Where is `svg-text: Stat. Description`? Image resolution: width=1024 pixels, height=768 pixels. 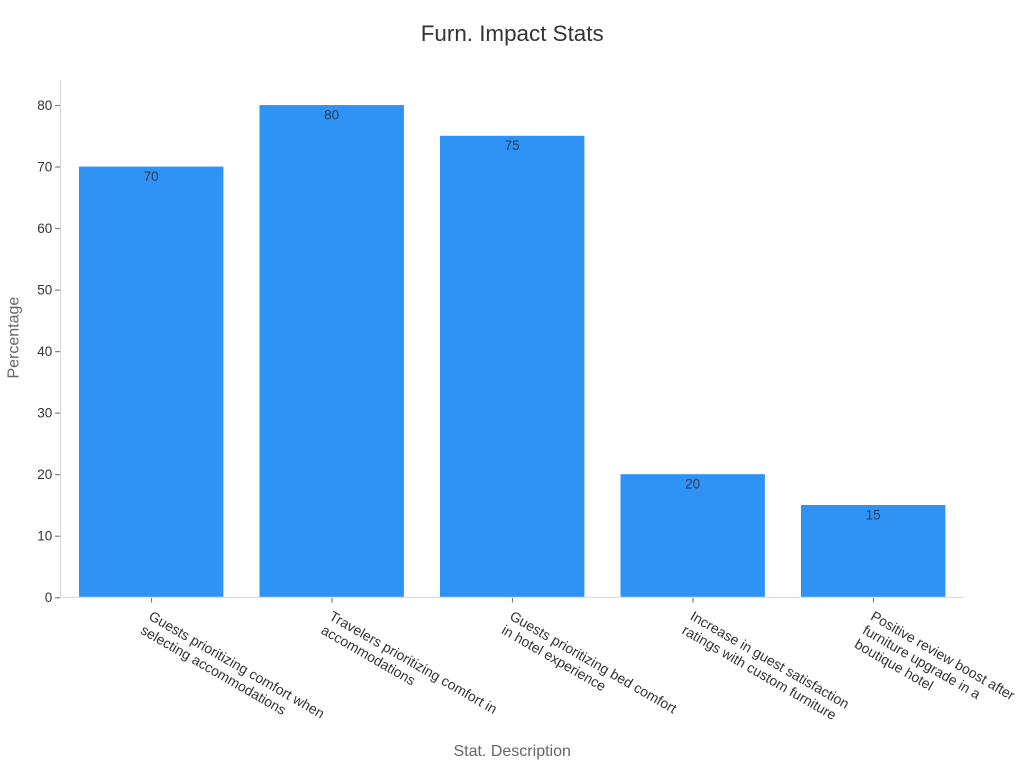 svg-text: Stat. Description is located at coordinates (512, 751).